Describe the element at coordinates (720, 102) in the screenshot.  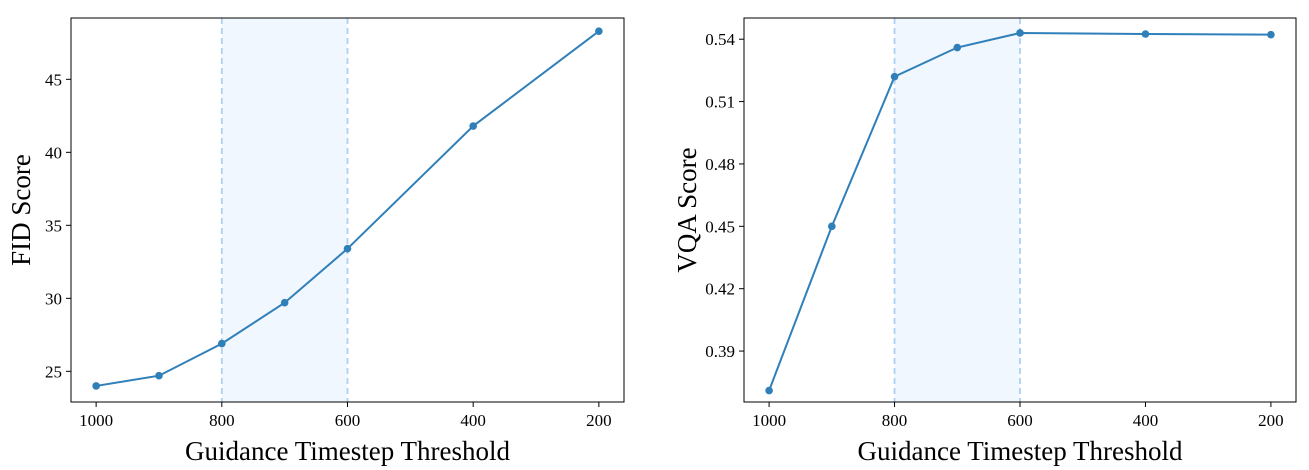
I see `y-tick-label: 0.51` at that location.